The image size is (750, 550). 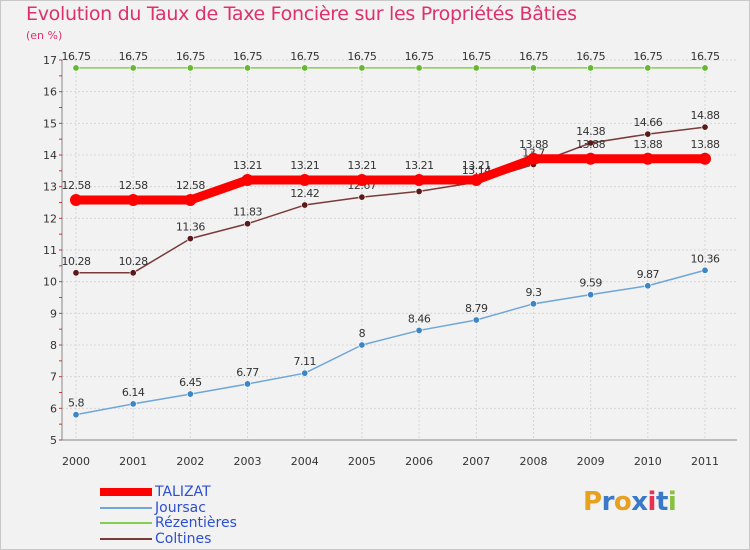 I want to click on x-tick-label: 2003, so click(x=248, y=461).